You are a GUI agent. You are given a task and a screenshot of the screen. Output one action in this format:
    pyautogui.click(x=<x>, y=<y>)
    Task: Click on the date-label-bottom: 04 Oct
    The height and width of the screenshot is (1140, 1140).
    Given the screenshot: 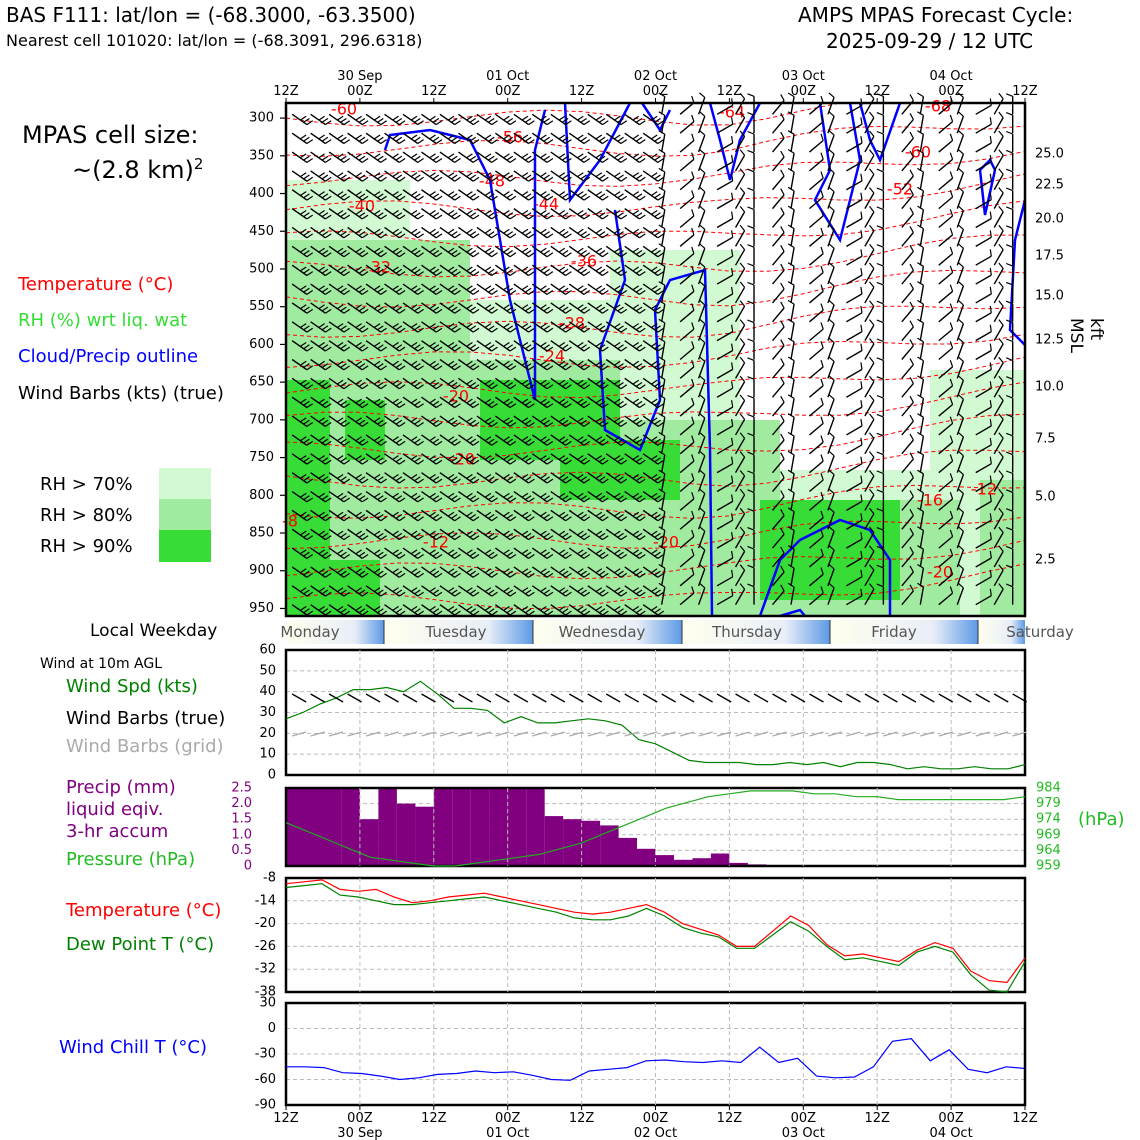 What is the action you would take?
    pyautogui.click(x=951, y=1133)
    